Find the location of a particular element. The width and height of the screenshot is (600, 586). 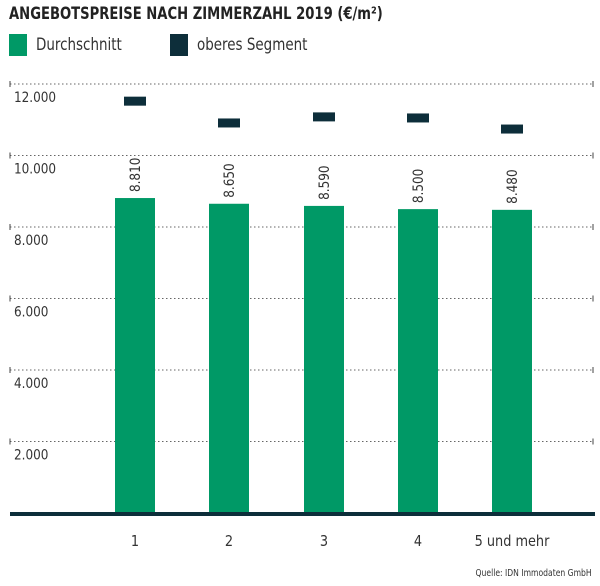

data-label: 8.480 is located at coordinates (513, 186).